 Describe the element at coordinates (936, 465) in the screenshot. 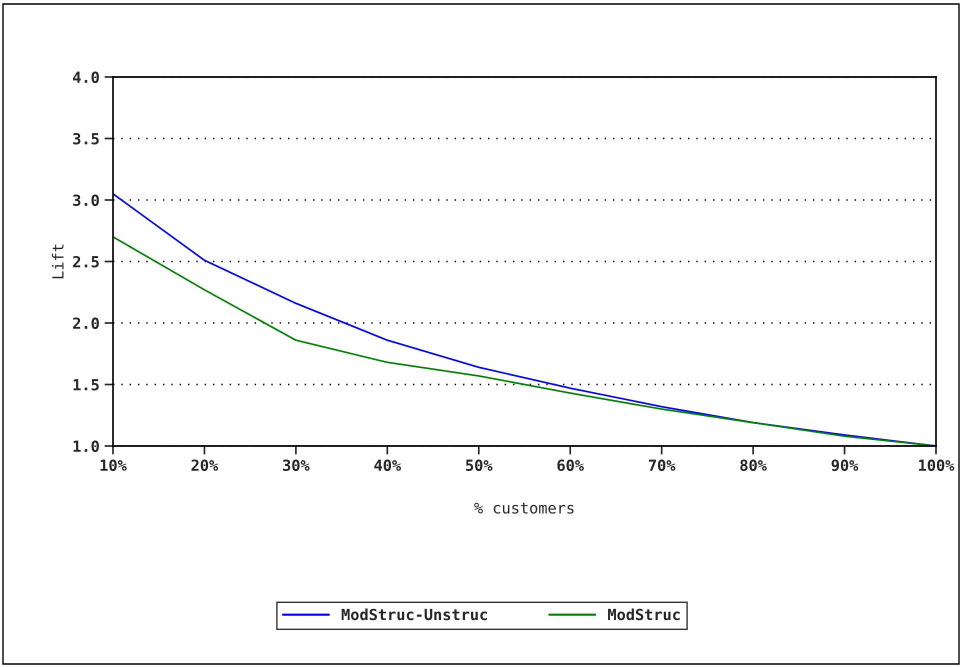

I see `x-tick-label: 100%` at that location.